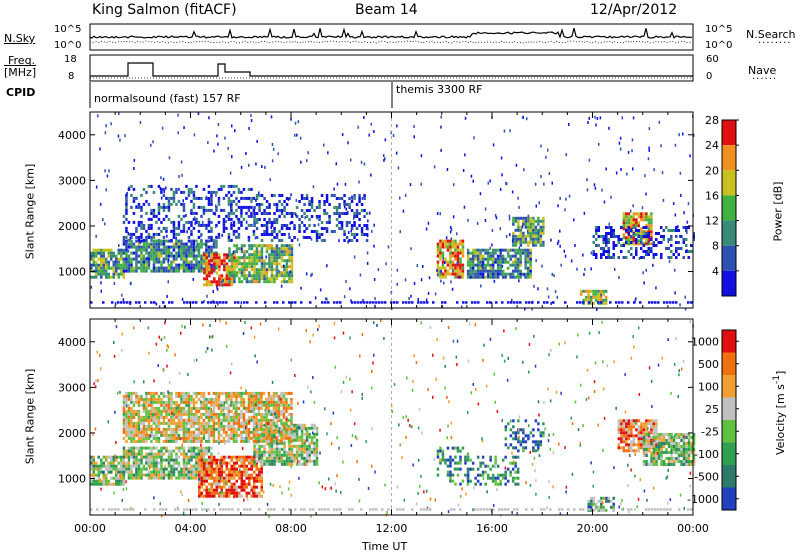 Image resolution: width=800 pixels, height=554 pixels. What do you see at coordinates (391, 68) in the screenshot?
I see `freq-panel` at bounding box center [391, 68].